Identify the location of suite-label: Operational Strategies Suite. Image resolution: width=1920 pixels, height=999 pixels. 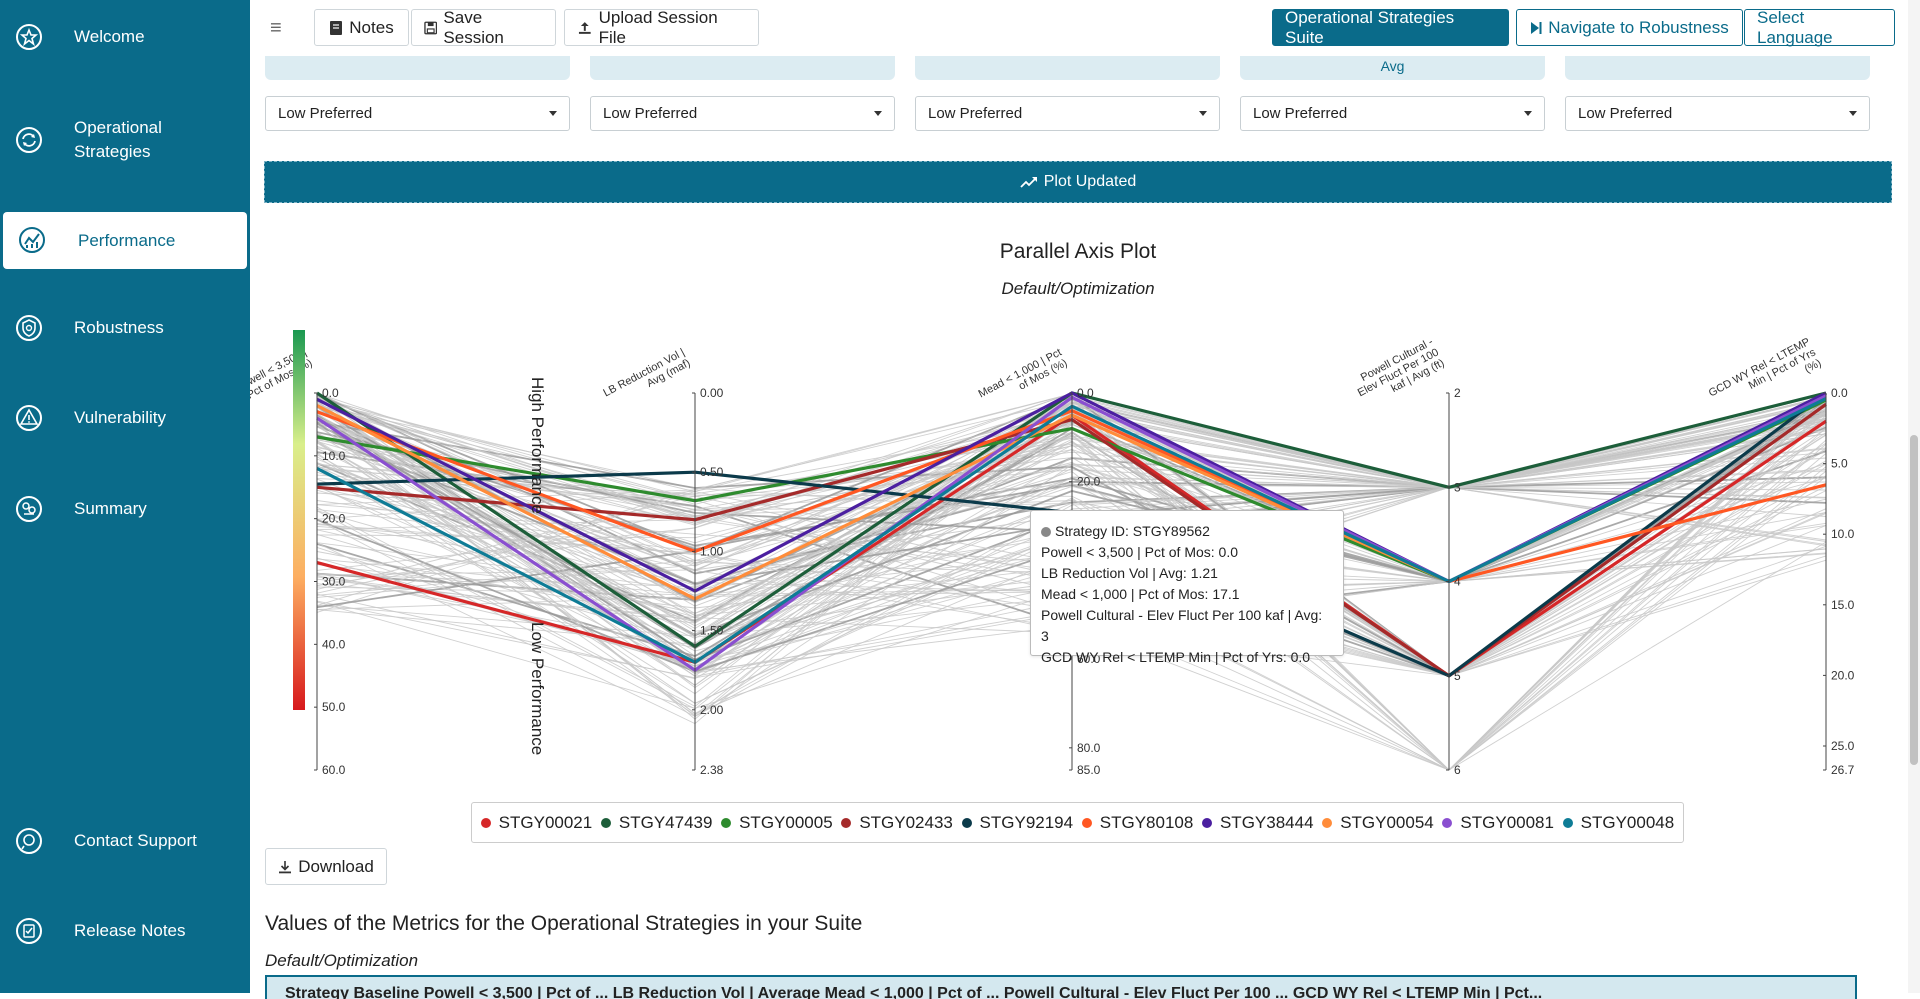
(1370, 27).